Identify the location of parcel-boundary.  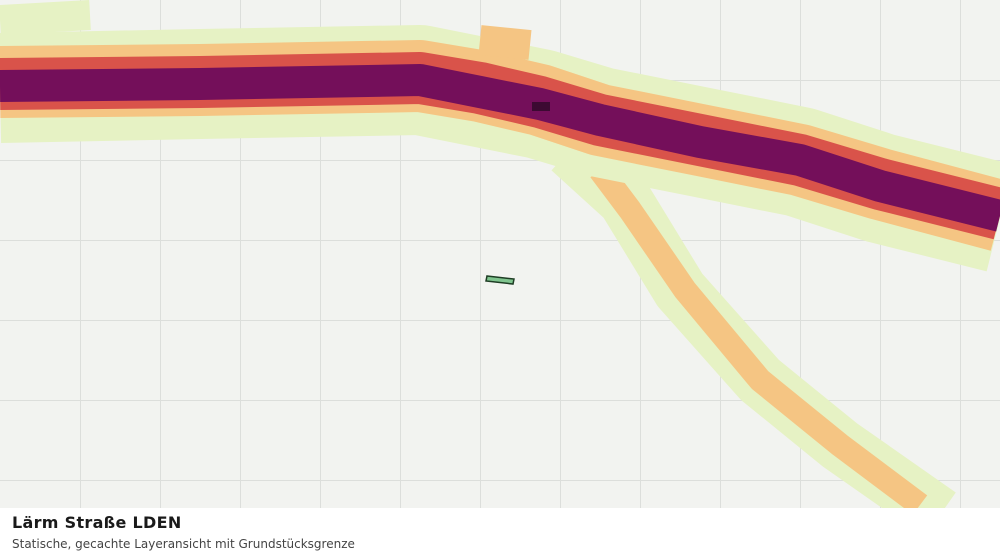
(500, 280).